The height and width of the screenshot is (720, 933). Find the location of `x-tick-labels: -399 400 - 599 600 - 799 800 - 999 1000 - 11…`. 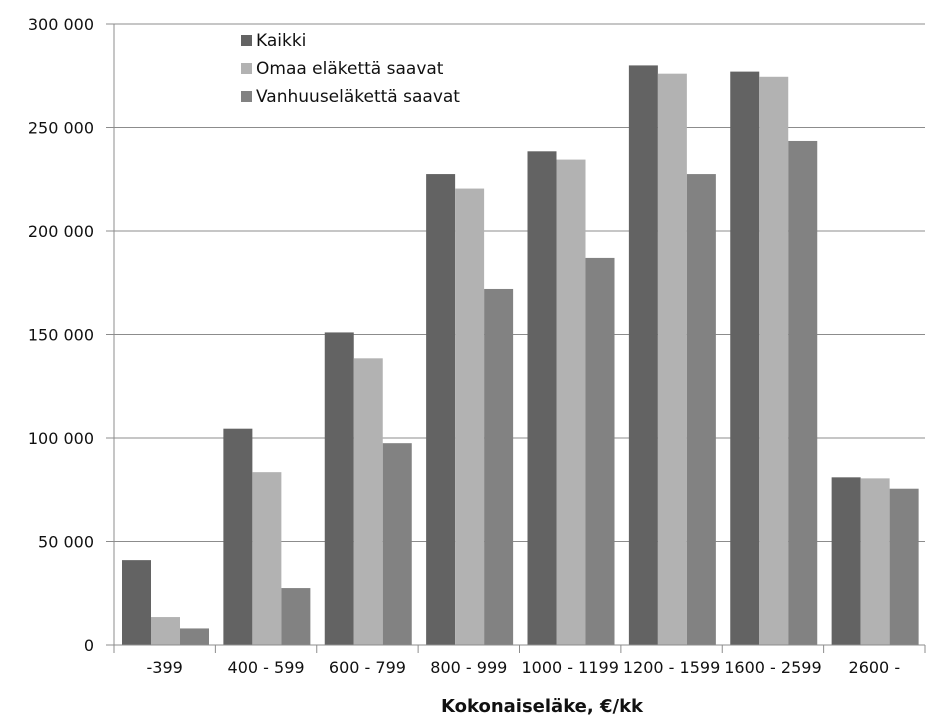

x-tick-labels: -399 400 - 599 600 - 799 800 - 999 1000 - 11… is located at coordinates (524, 667).